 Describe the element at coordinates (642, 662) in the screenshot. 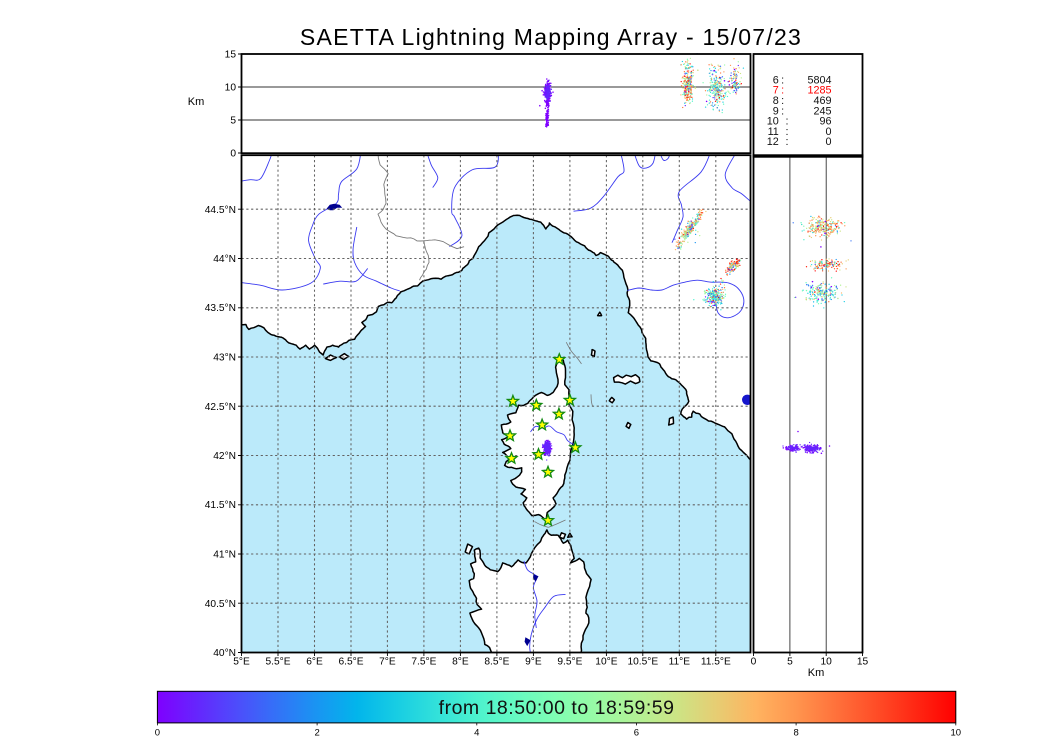

I see `svg-text: 10.5°E` at that location.